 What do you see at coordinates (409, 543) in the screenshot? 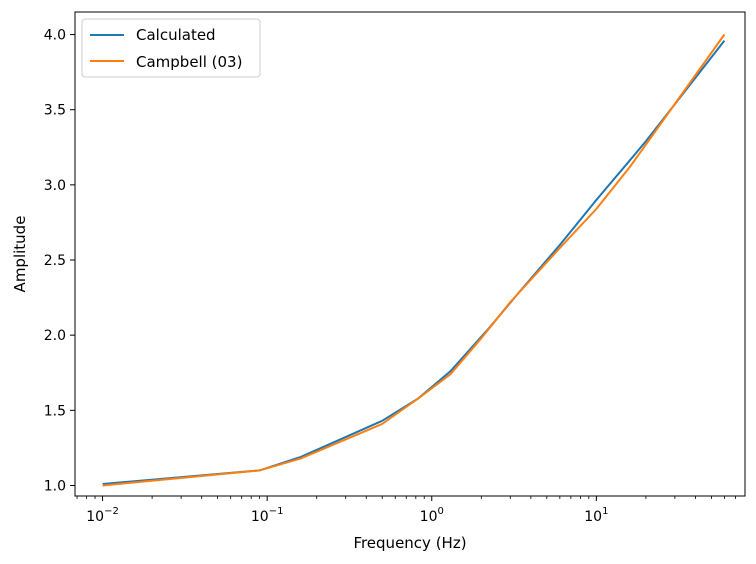
I see `x-axis-label: Frequency (Hz)` at bounding box center [409, 543].